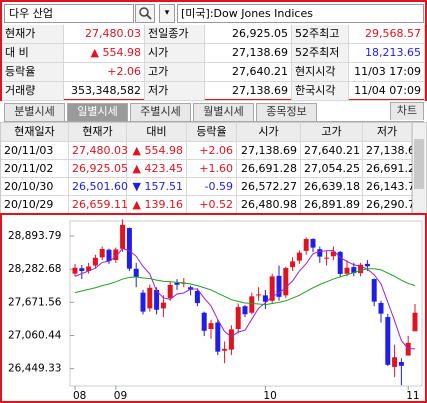 The height and width of the screenshot is (403, 427). I want to click on moving-average, so click(245, 287).